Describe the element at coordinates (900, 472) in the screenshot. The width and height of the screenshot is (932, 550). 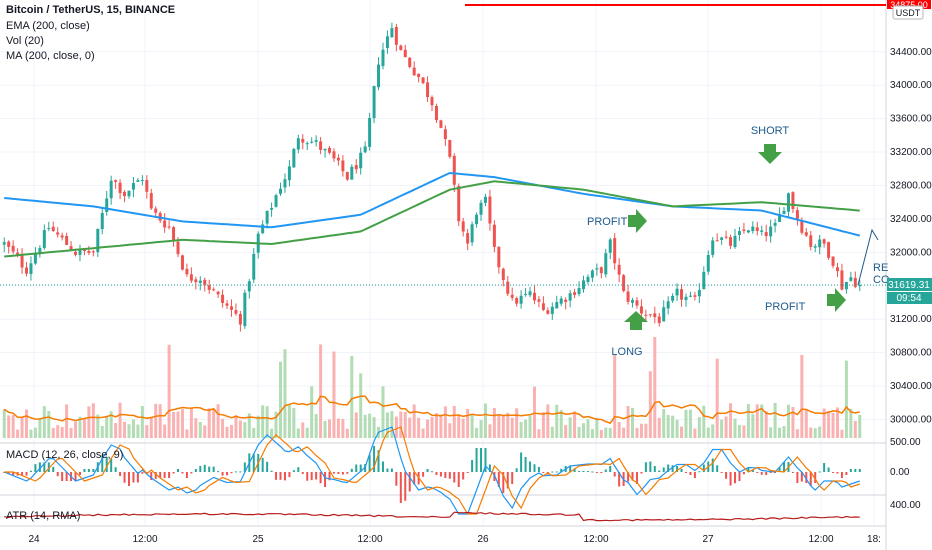
I see `macd-zero-tick-label: 0.00` at that location.